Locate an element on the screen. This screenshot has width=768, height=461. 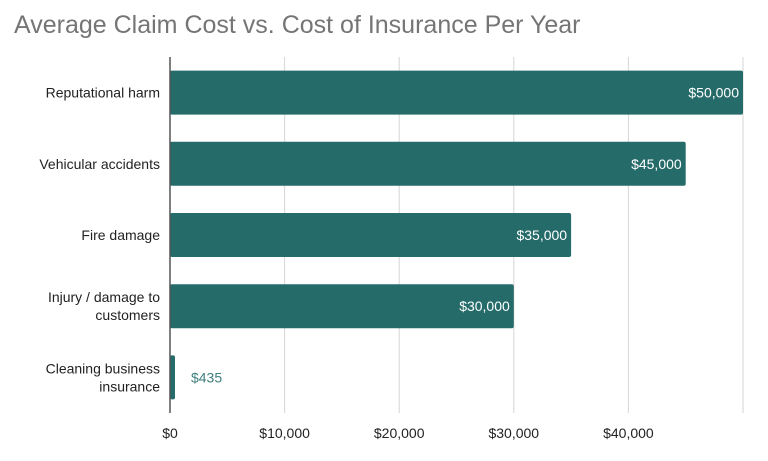
data-label: $30,000 is located at coordinates (484, 306).